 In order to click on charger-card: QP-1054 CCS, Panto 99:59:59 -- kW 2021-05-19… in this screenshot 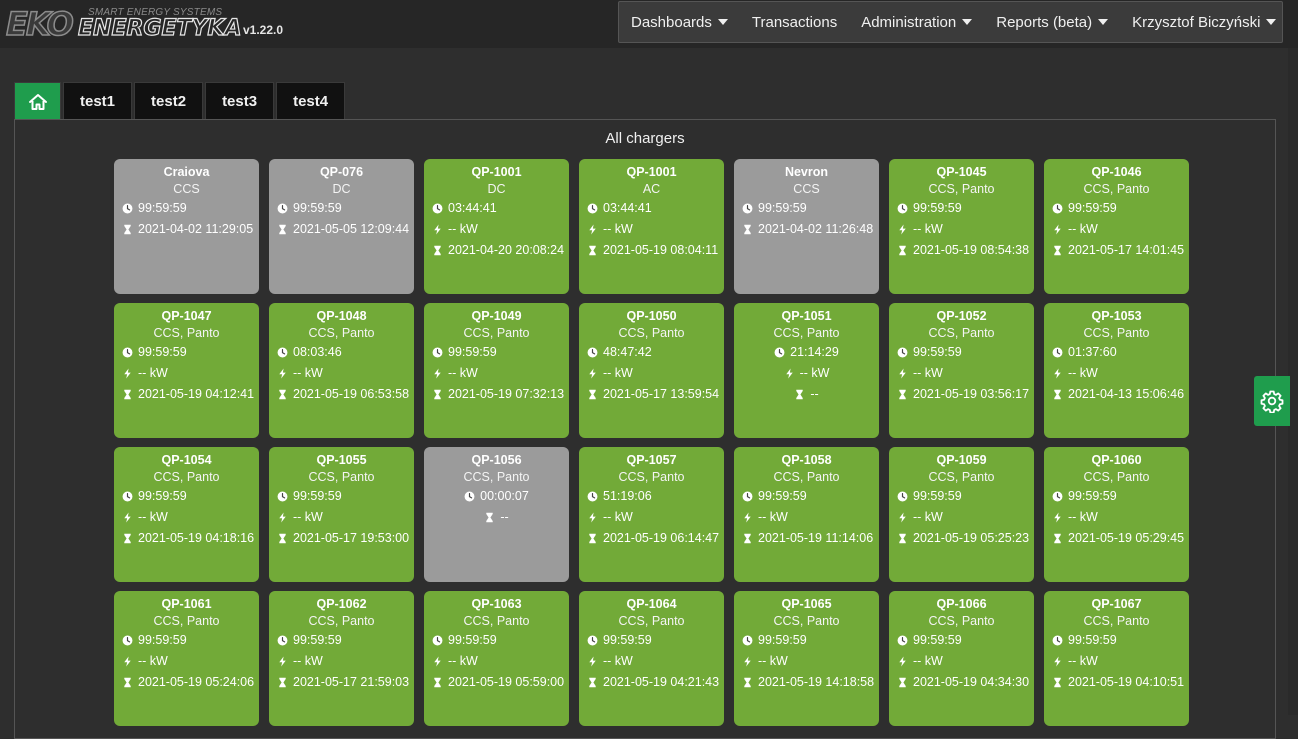, I will do `click(186, 514)`.